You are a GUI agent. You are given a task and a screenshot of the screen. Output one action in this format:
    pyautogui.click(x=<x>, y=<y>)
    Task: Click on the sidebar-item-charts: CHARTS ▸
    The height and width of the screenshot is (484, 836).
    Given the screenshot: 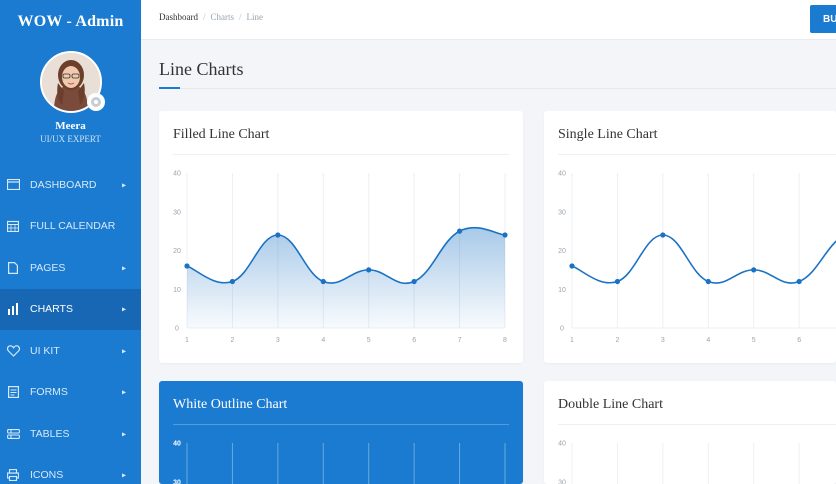 What is the action you would take?
    pyautogui.click(x=70, y=309)
    